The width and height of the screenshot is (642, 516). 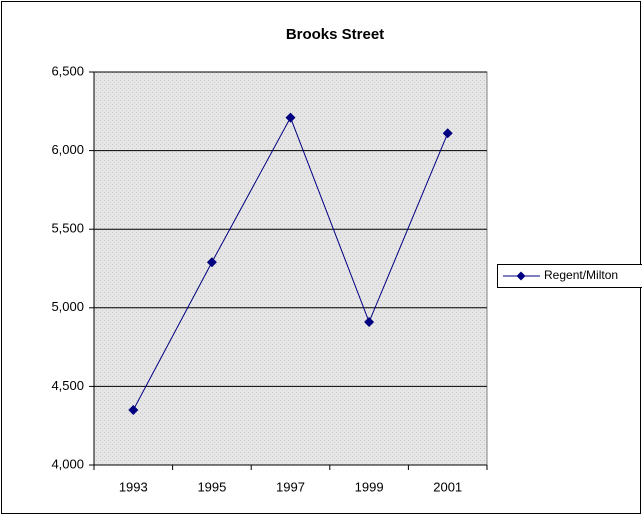 I want to click on y-tick-label: 6,000, so click(x=67, y=149).